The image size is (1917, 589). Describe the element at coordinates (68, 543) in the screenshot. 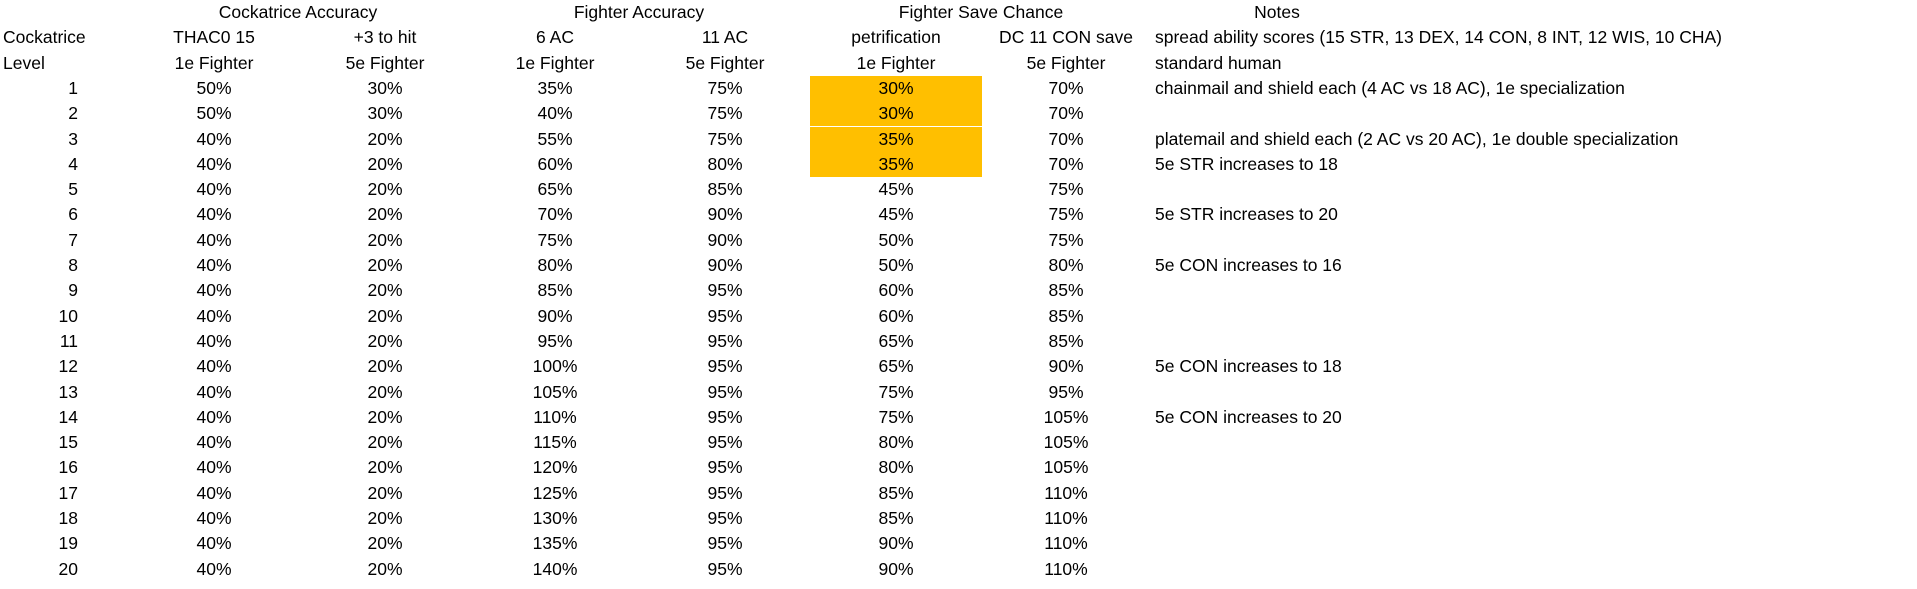

I see `level-cell: 19` at that location.